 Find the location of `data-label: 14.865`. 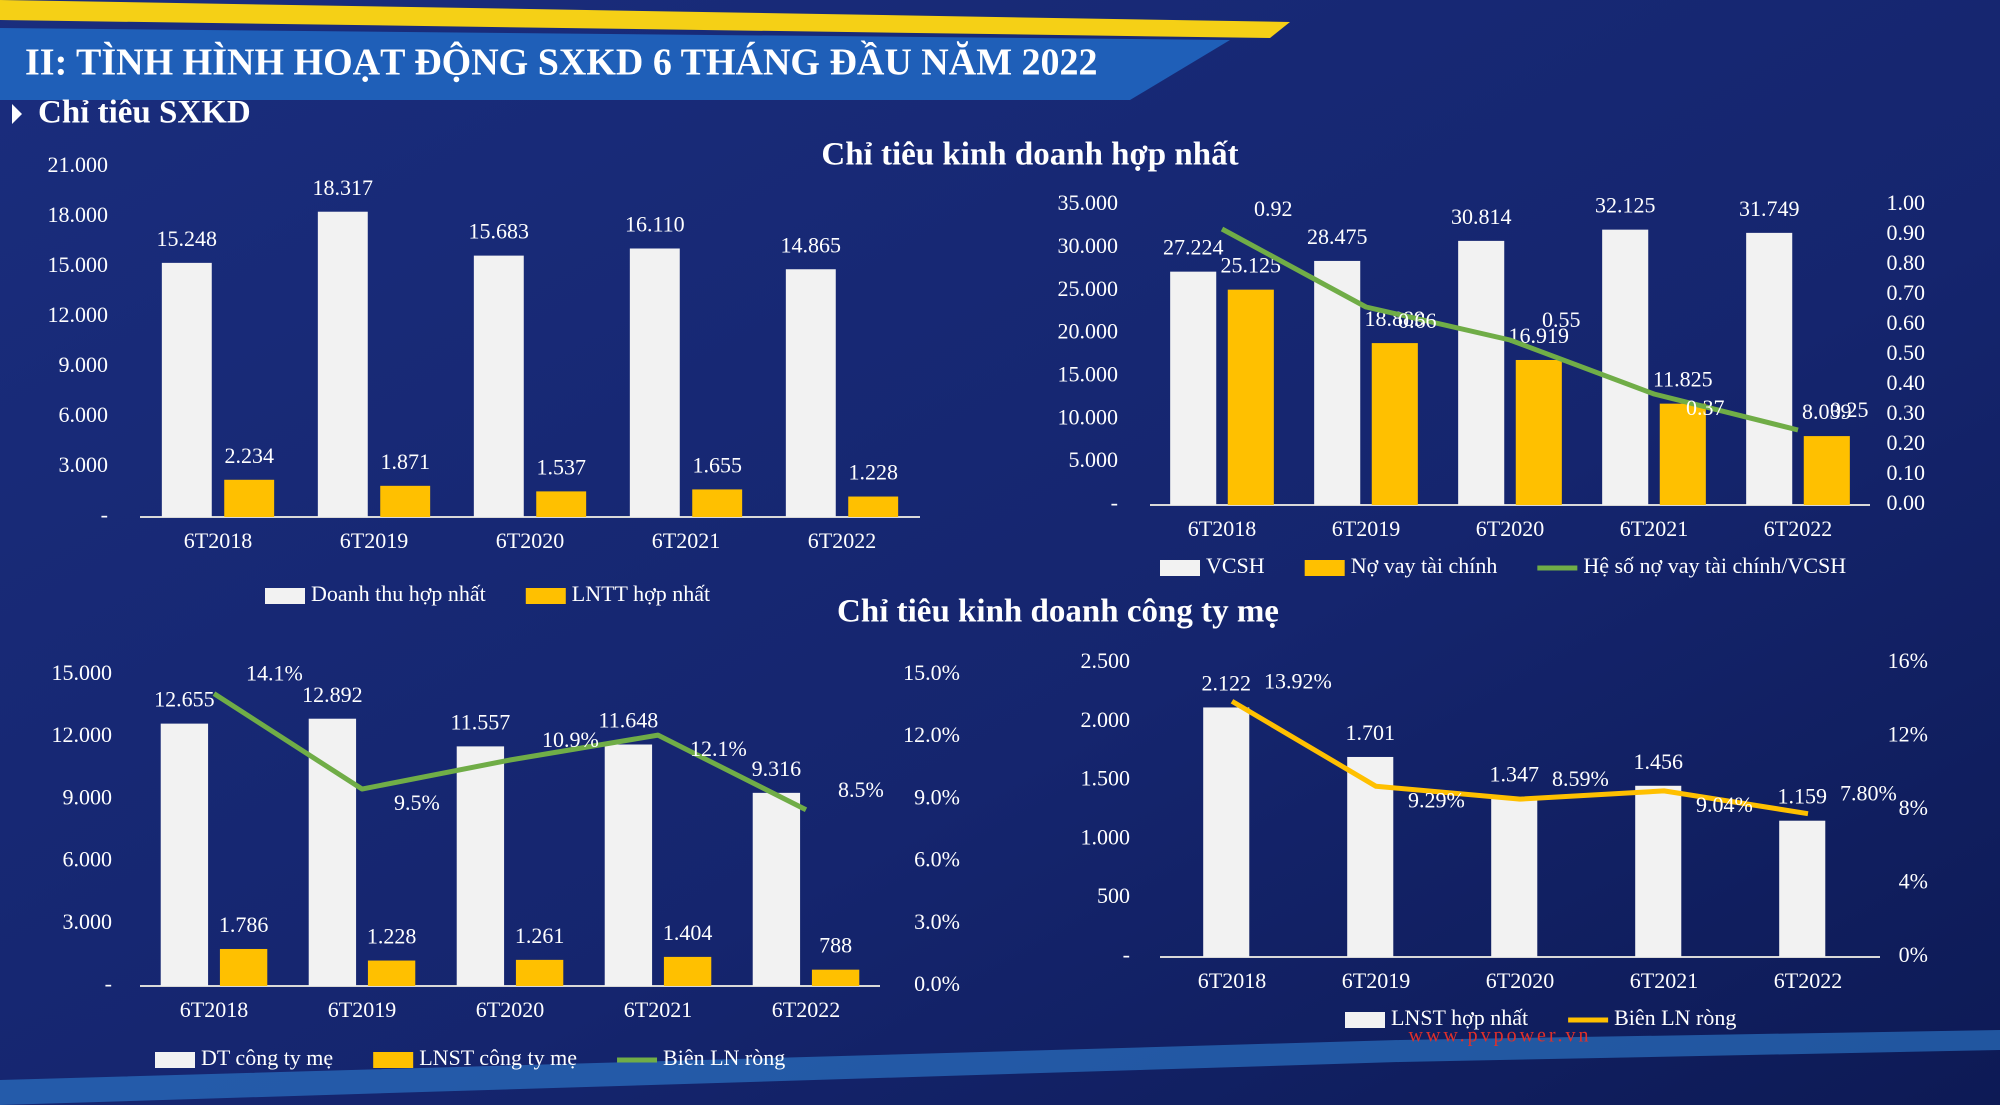

data-label: 14.865 is located at coordinates (811, 244).